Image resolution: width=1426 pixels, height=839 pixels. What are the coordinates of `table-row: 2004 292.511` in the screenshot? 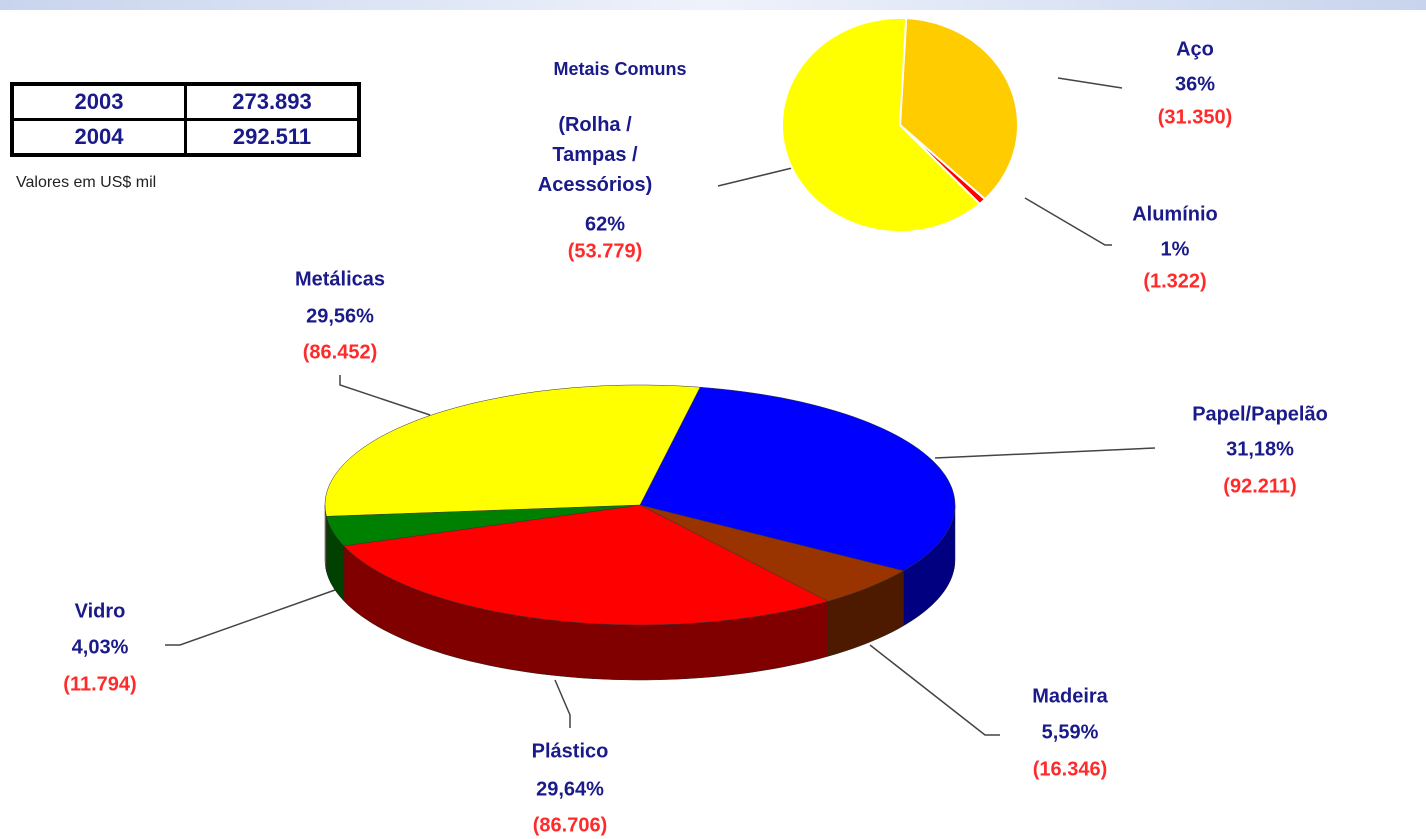 It's located at (185, 137).